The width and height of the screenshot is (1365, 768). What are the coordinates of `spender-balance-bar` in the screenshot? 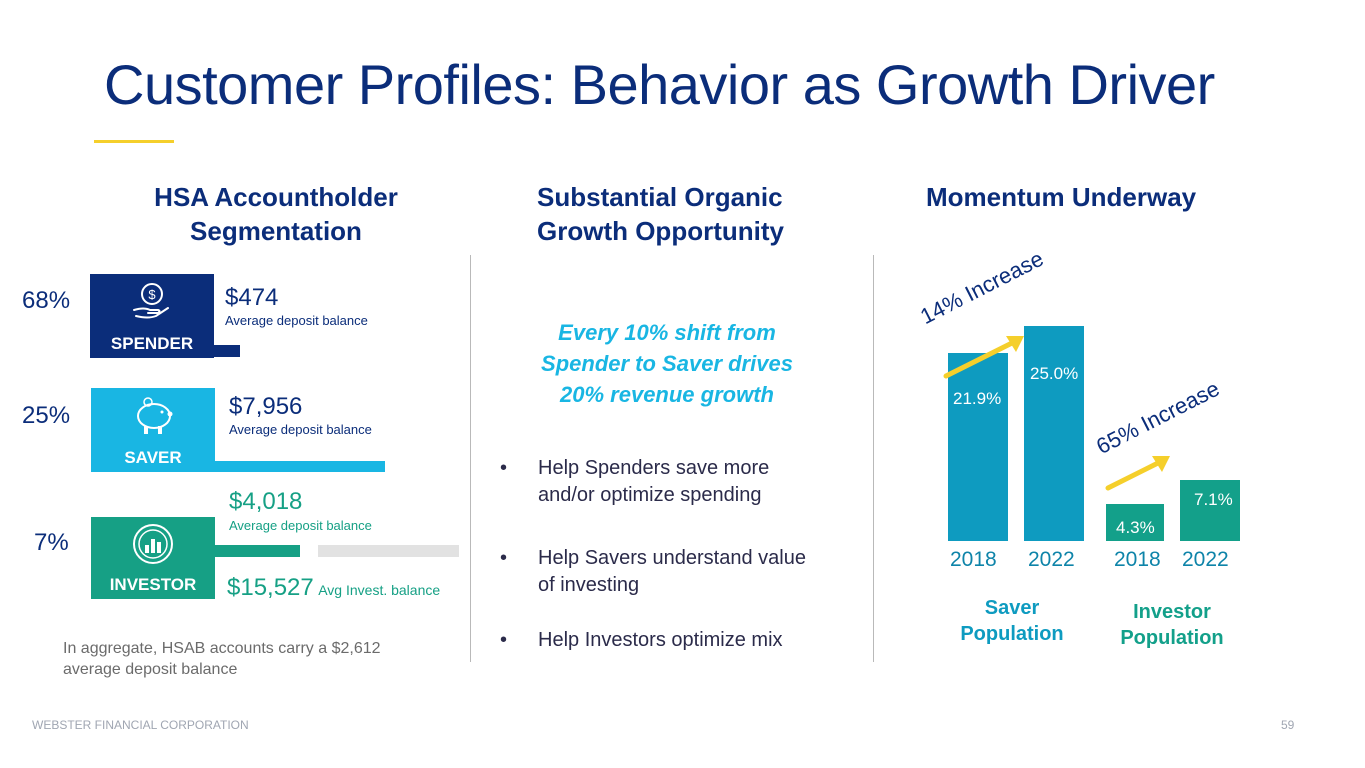 It's located at (227, 351).